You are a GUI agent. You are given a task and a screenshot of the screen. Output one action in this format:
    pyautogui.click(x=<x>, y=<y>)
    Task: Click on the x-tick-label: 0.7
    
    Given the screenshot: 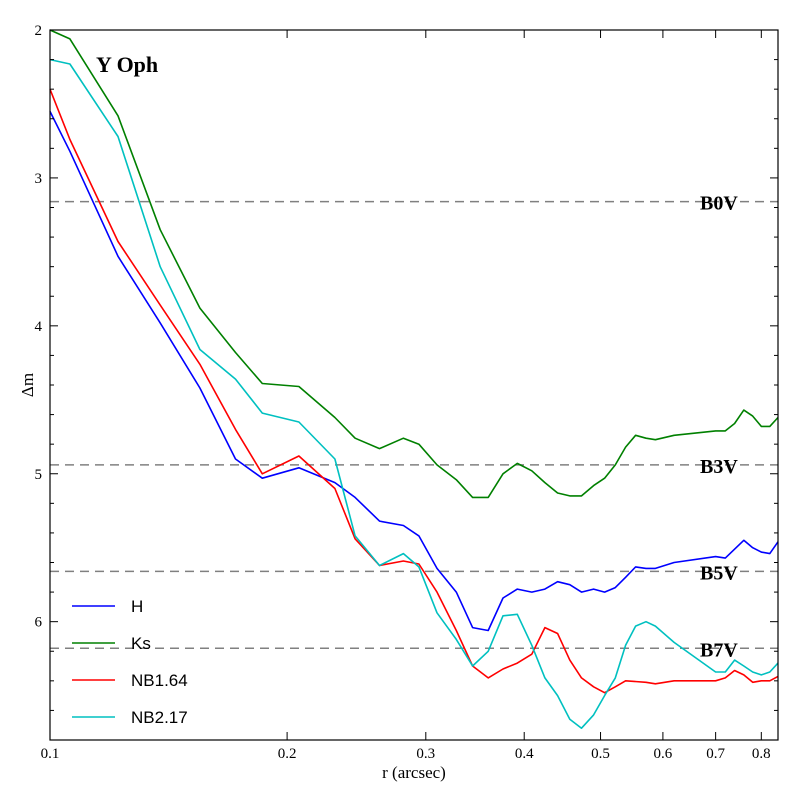 What is the action you would take?
    pyautogui.click(x=715, y=754)
    